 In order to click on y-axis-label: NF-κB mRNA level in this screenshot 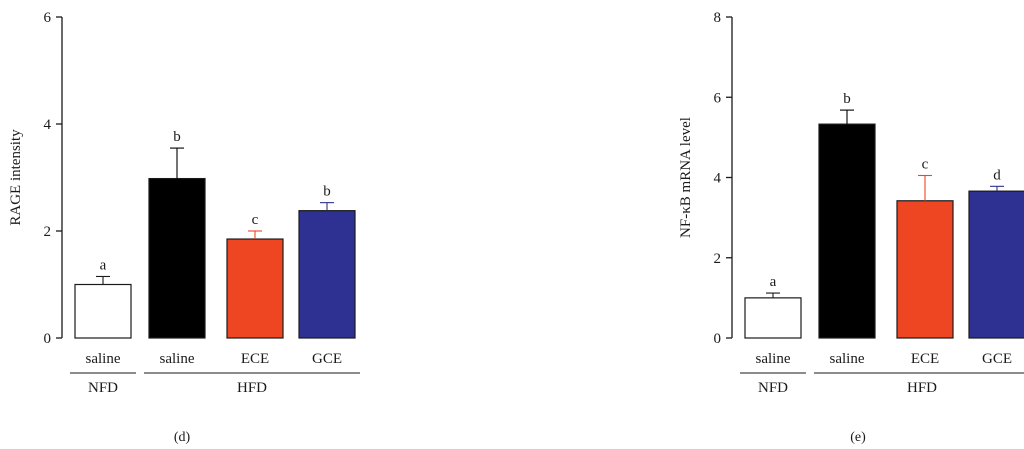, I will do `click(686, 177)`.